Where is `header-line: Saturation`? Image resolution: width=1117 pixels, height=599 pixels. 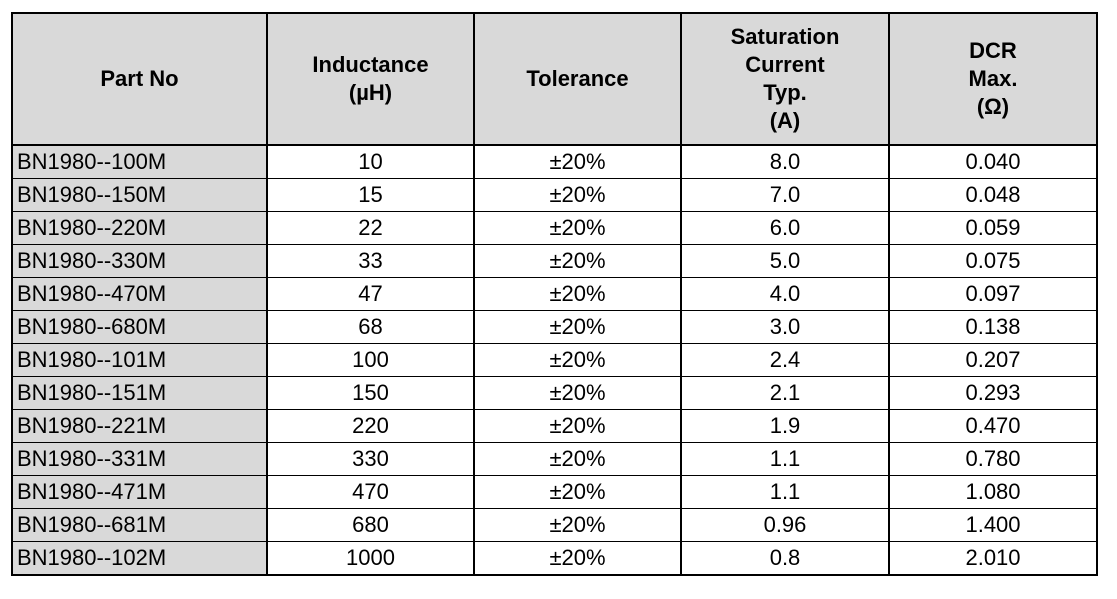
header-line: Saturation is located at coordinates (785, 36).